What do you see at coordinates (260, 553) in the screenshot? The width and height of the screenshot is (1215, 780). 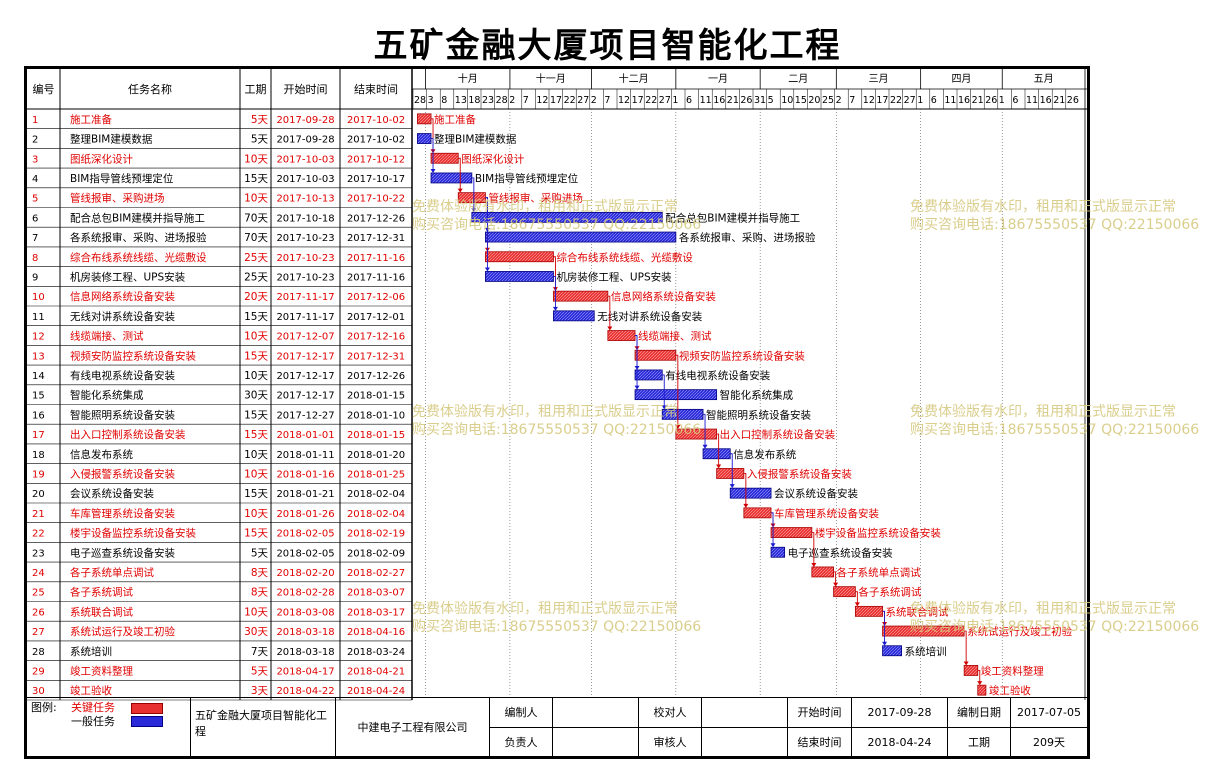 I see `task-duration: 5天` at bounding box center [260, 553].